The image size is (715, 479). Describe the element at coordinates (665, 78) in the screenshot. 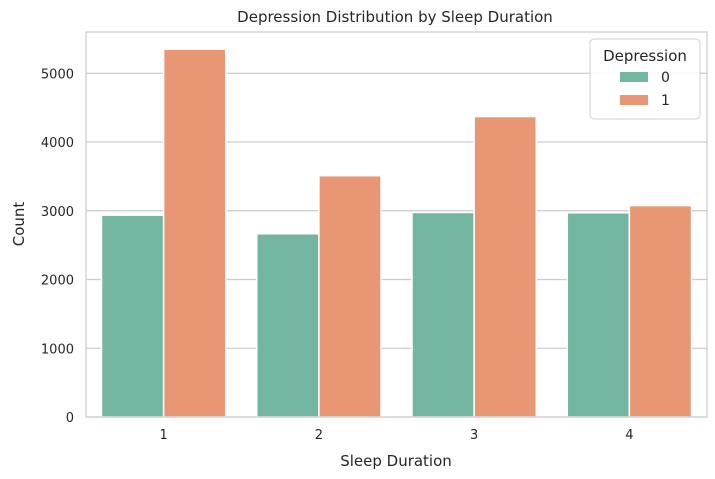

I see `legend-label-0: 0` at that location.